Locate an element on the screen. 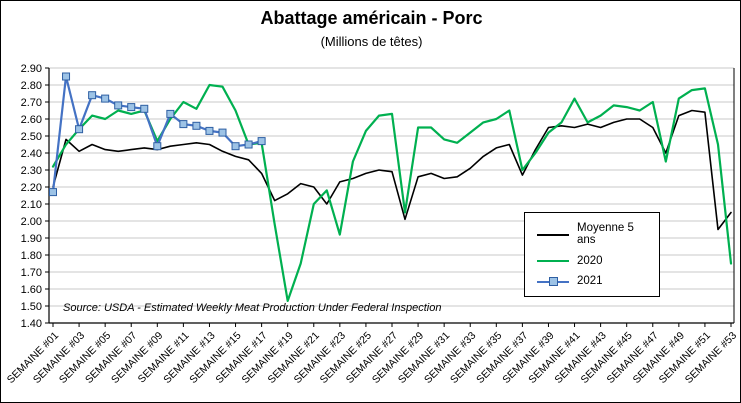 The image size is (741, 403). svg-text: 1.50 is located at coordinates (31, 307).